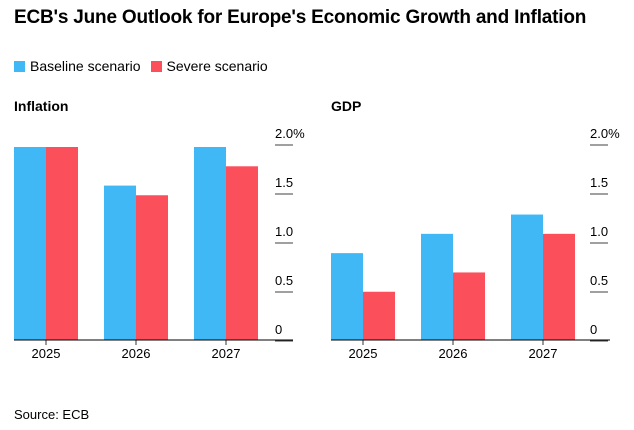 The image size is (634, 430). What do you see at coordinates (593, 329) in the screenshot?
I see `gdp-ytick-label: 0` at bounding box center [593, 329].